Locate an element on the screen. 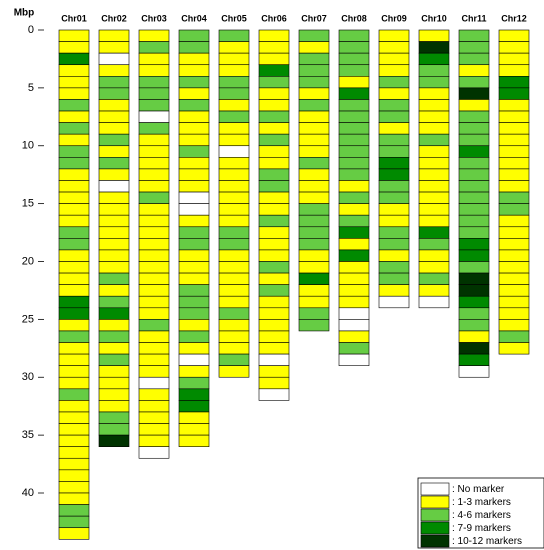 The height and width of the screenshot is (550, 544). chromosome-label: Chr06 is located at coordinates (274, 18).